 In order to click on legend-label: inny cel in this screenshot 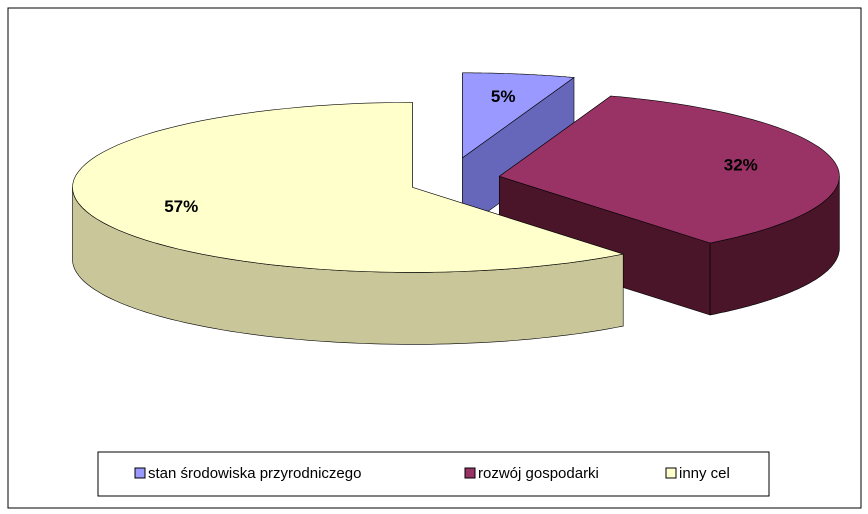, I will do `click(704, 473)`.